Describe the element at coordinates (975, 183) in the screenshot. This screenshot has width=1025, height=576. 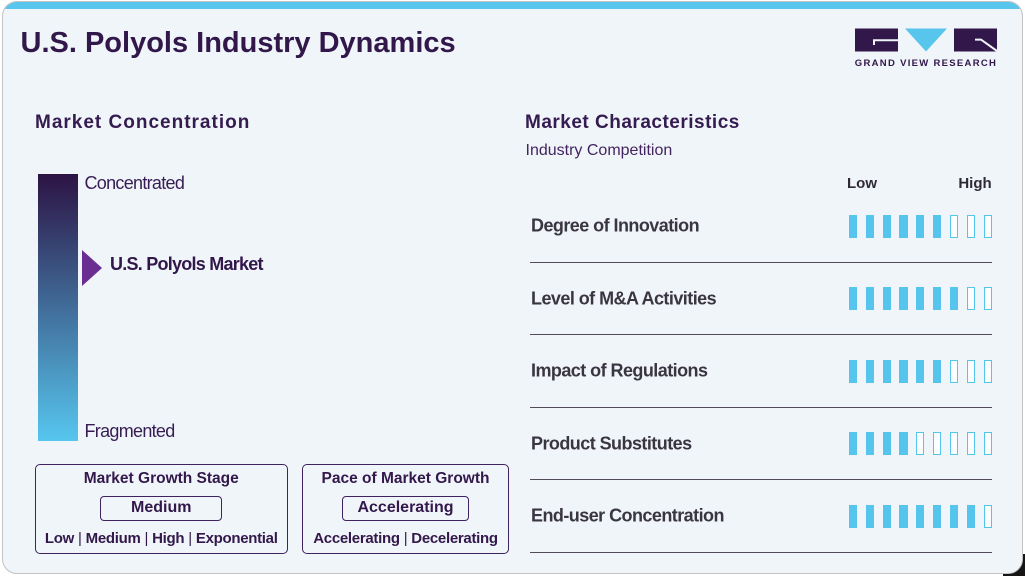
I see `scale-high-label: High` at that location.